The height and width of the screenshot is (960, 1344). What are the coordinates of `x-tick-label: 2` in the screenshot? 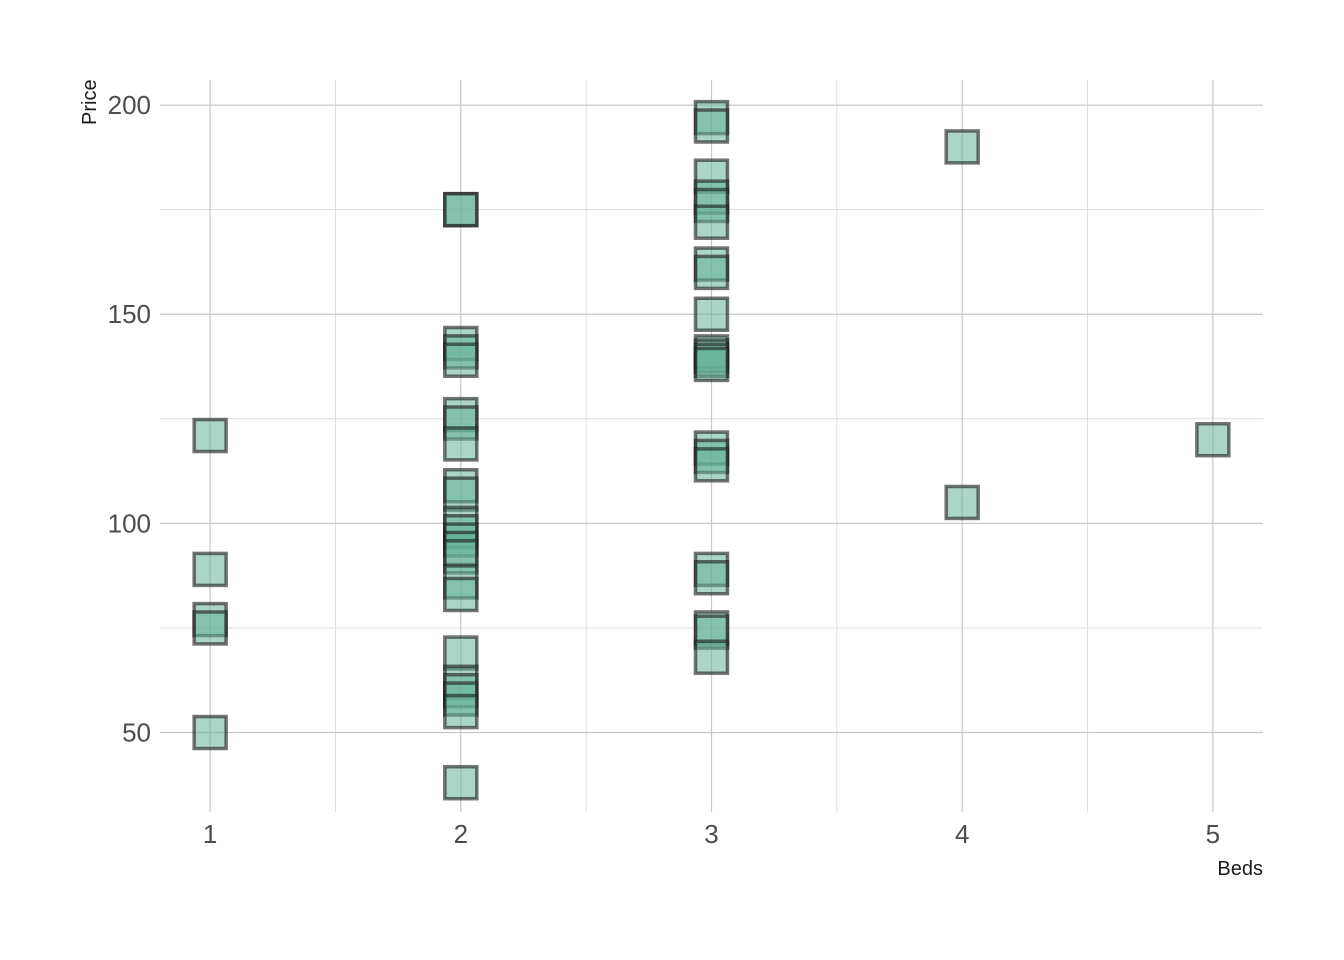 It's located at (461, 834).